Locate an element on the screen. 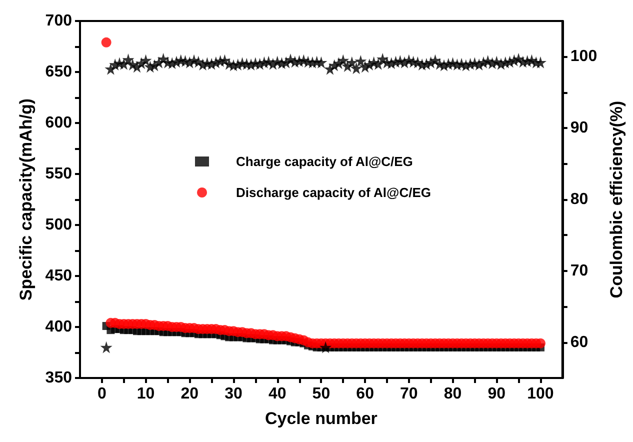 The image size is (633, 442). legend-label: Charge capacity of Al@C/EG is located at coordinates (324, 161).